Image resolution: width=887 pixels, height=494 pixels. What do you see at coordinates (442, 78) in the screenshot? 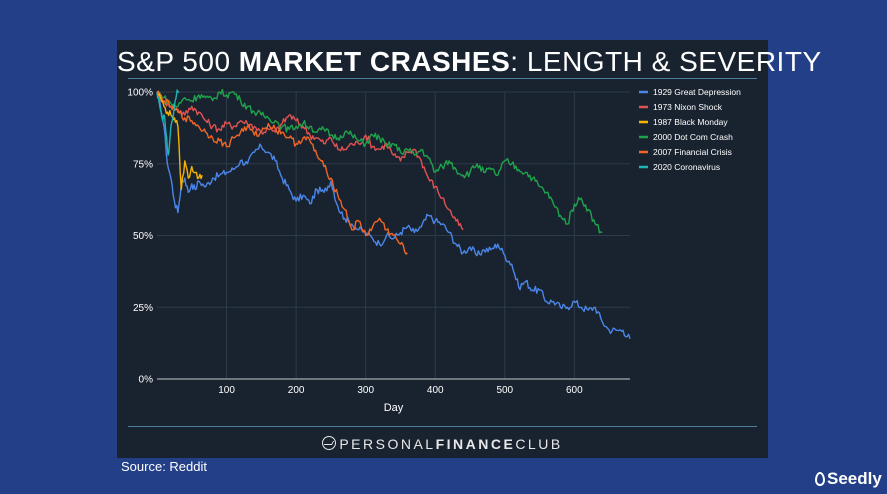
I see `title-divider` at bounding box center [442, 78].